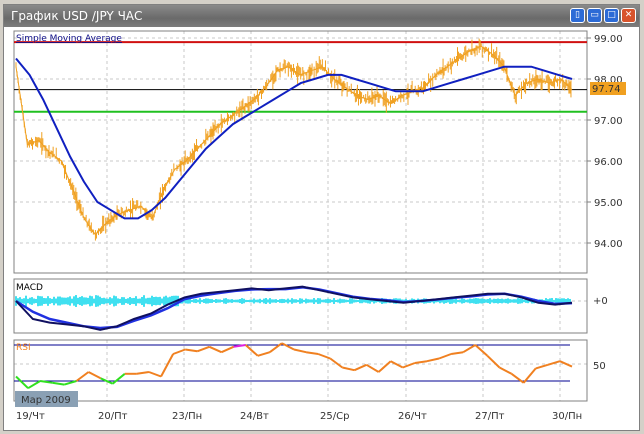  I want to click on minimize-button: ▭, so click(594, 15).